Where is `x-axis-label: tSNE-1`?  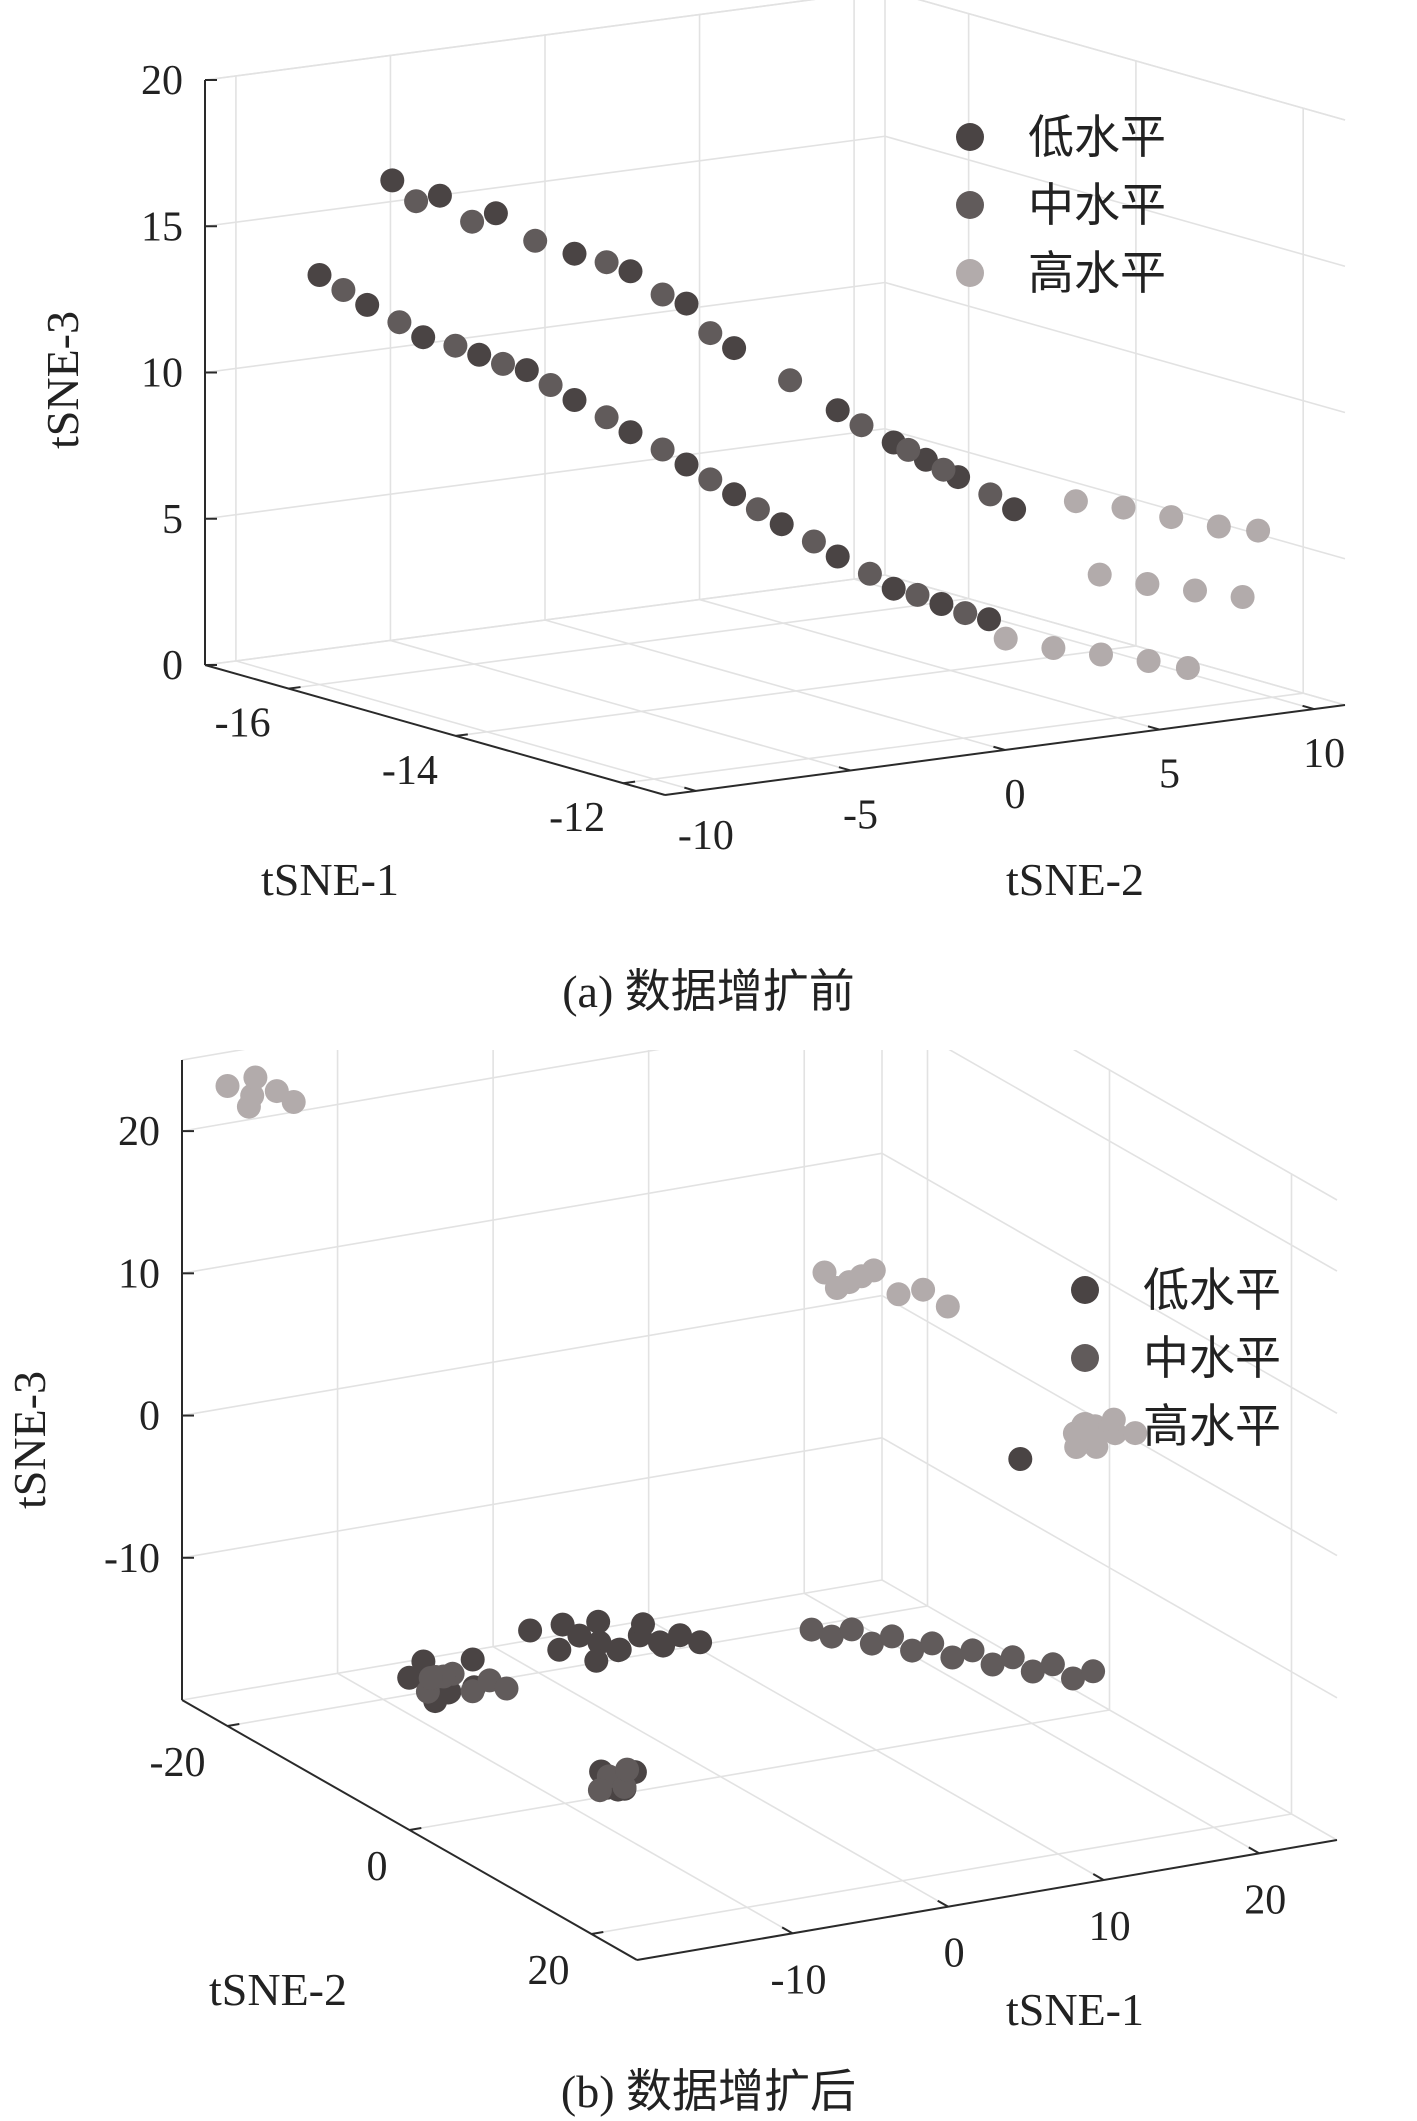
x-axis-label: tSNE-1 is located at coordinates (330, 879).